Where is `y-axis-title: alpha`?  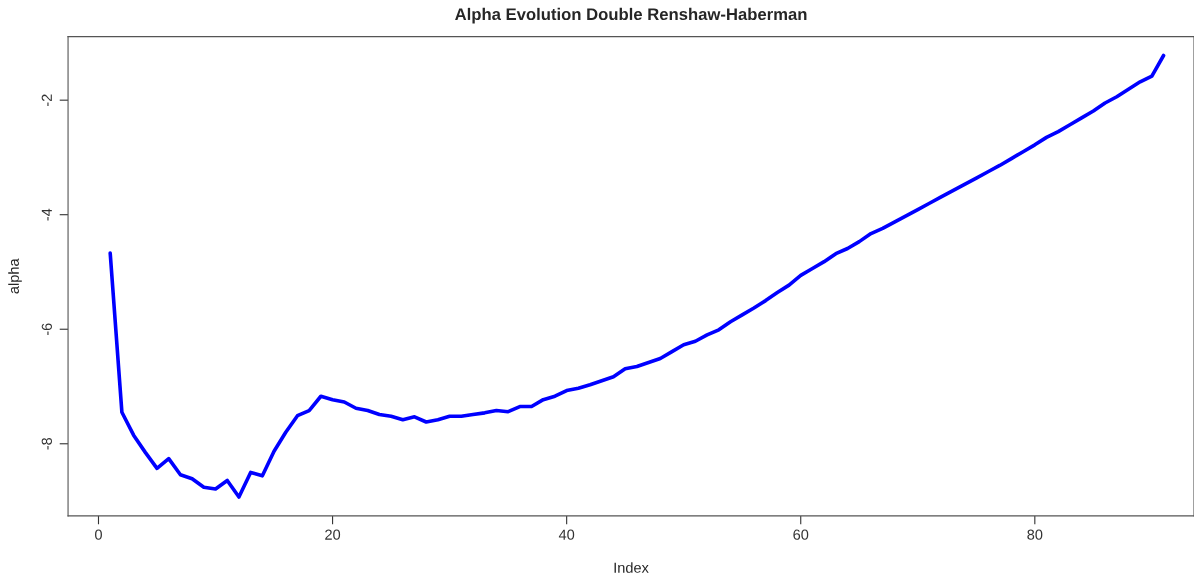
y-axis-title: alpha is located at coordinates (15, 276).